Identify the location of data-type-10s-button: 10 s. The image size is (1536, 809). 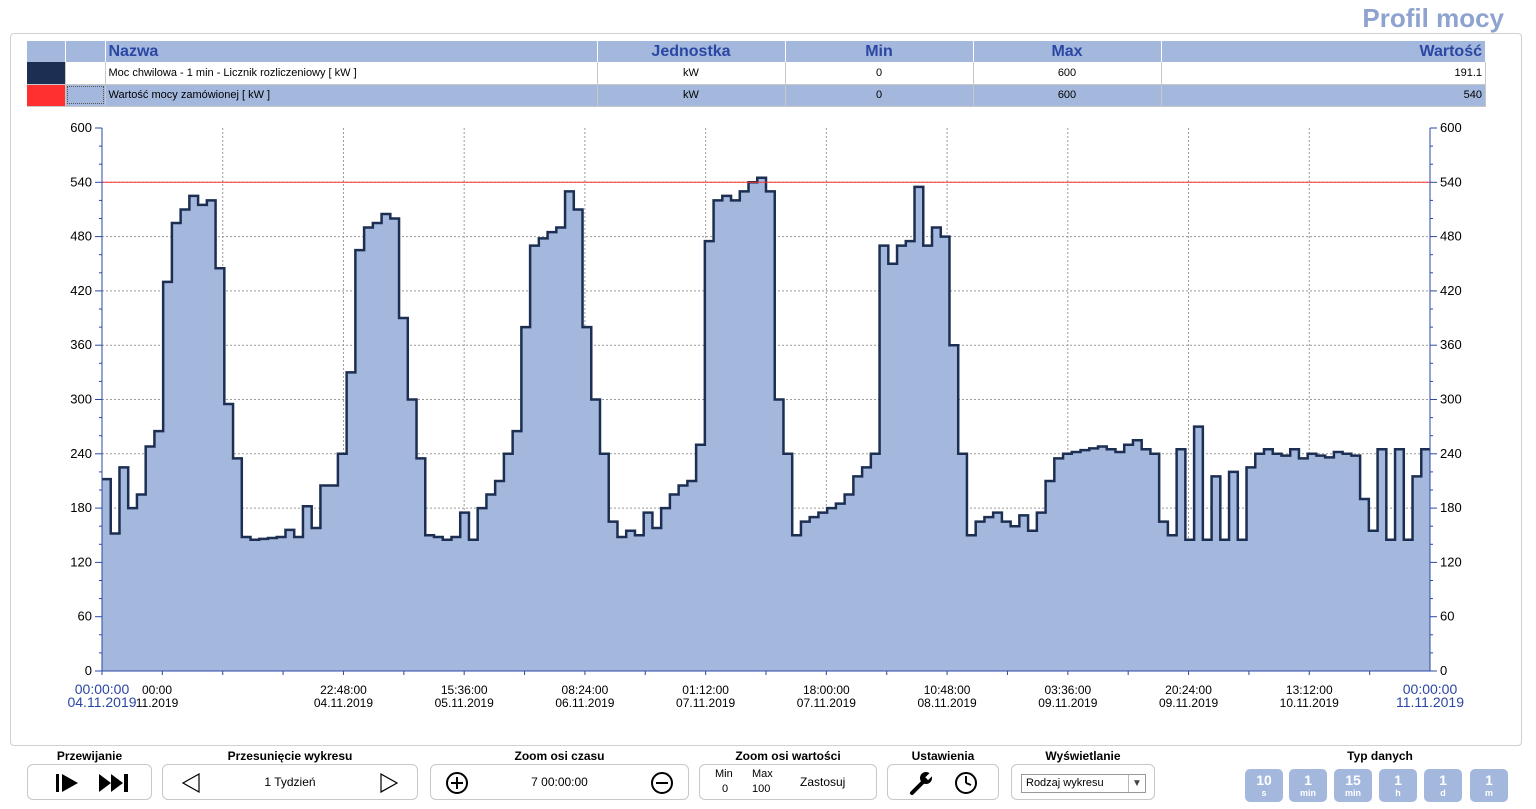
(1264, 785).